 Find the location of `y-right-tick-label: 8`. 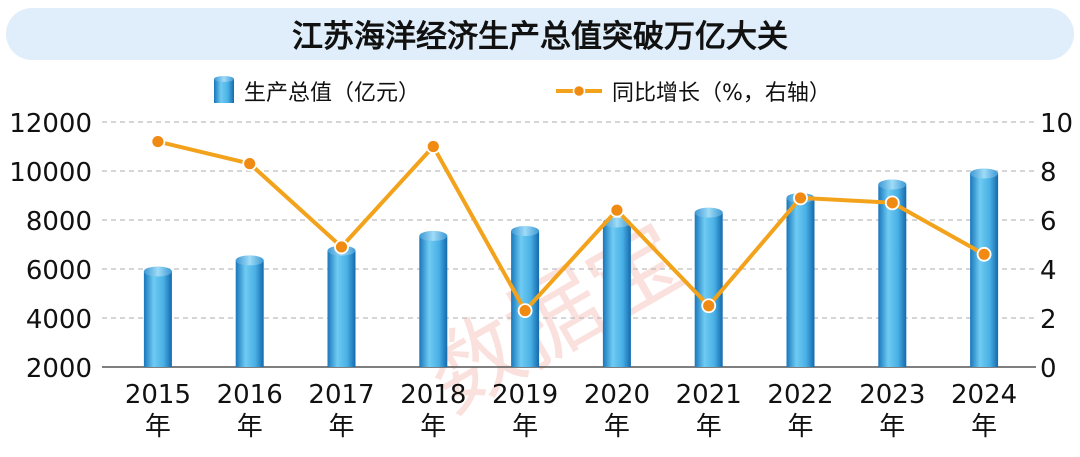

y-right-tick-label: 8 is located at coordinates (1048, 173).